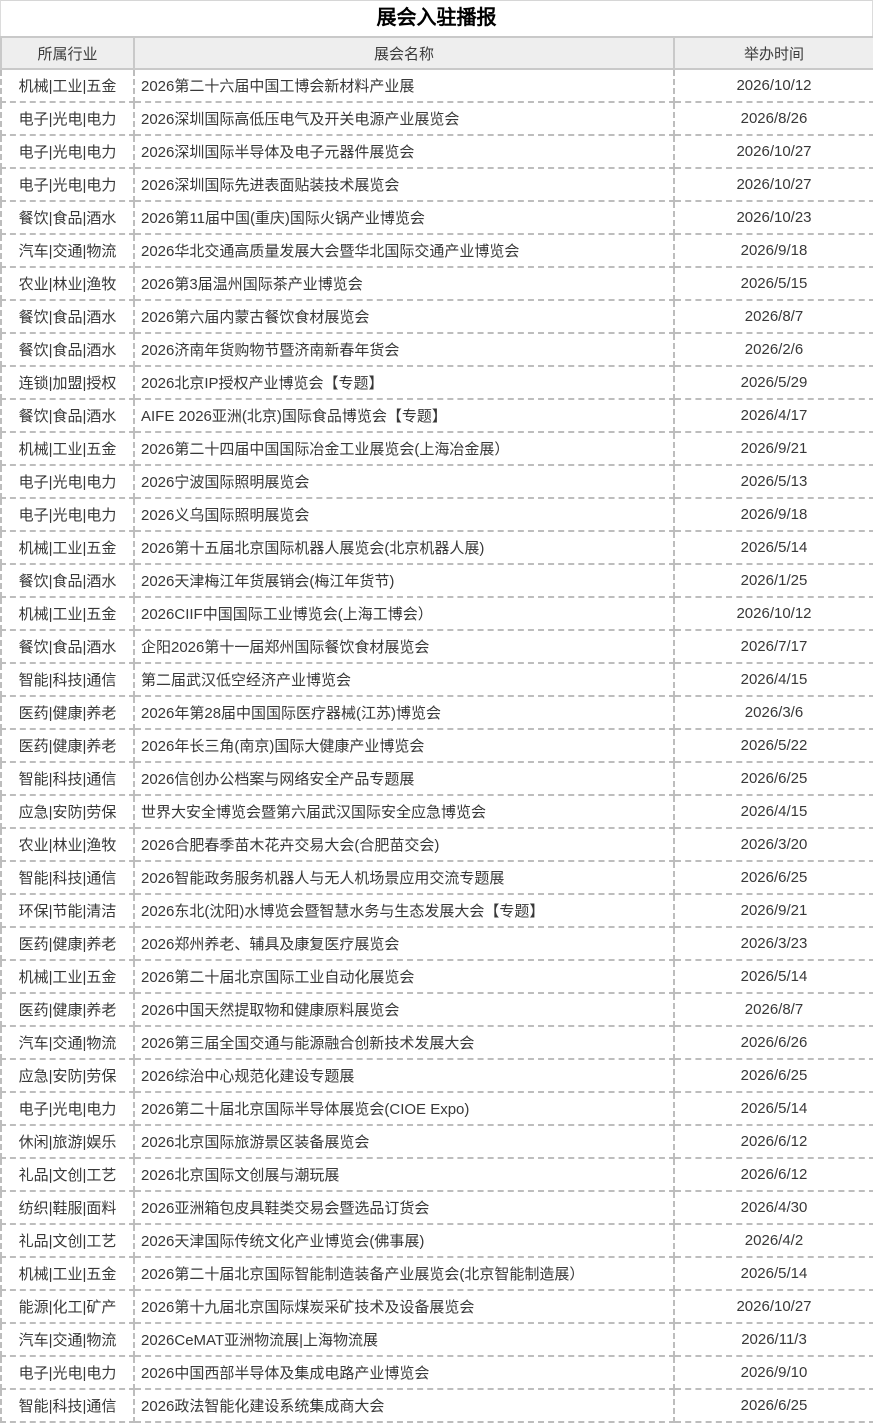 This screenshot has height=1423, width=873. I want to click on cell-exhibition-name: 2026天津梅江年货展销会(梅江年货节), so click(404, 580).